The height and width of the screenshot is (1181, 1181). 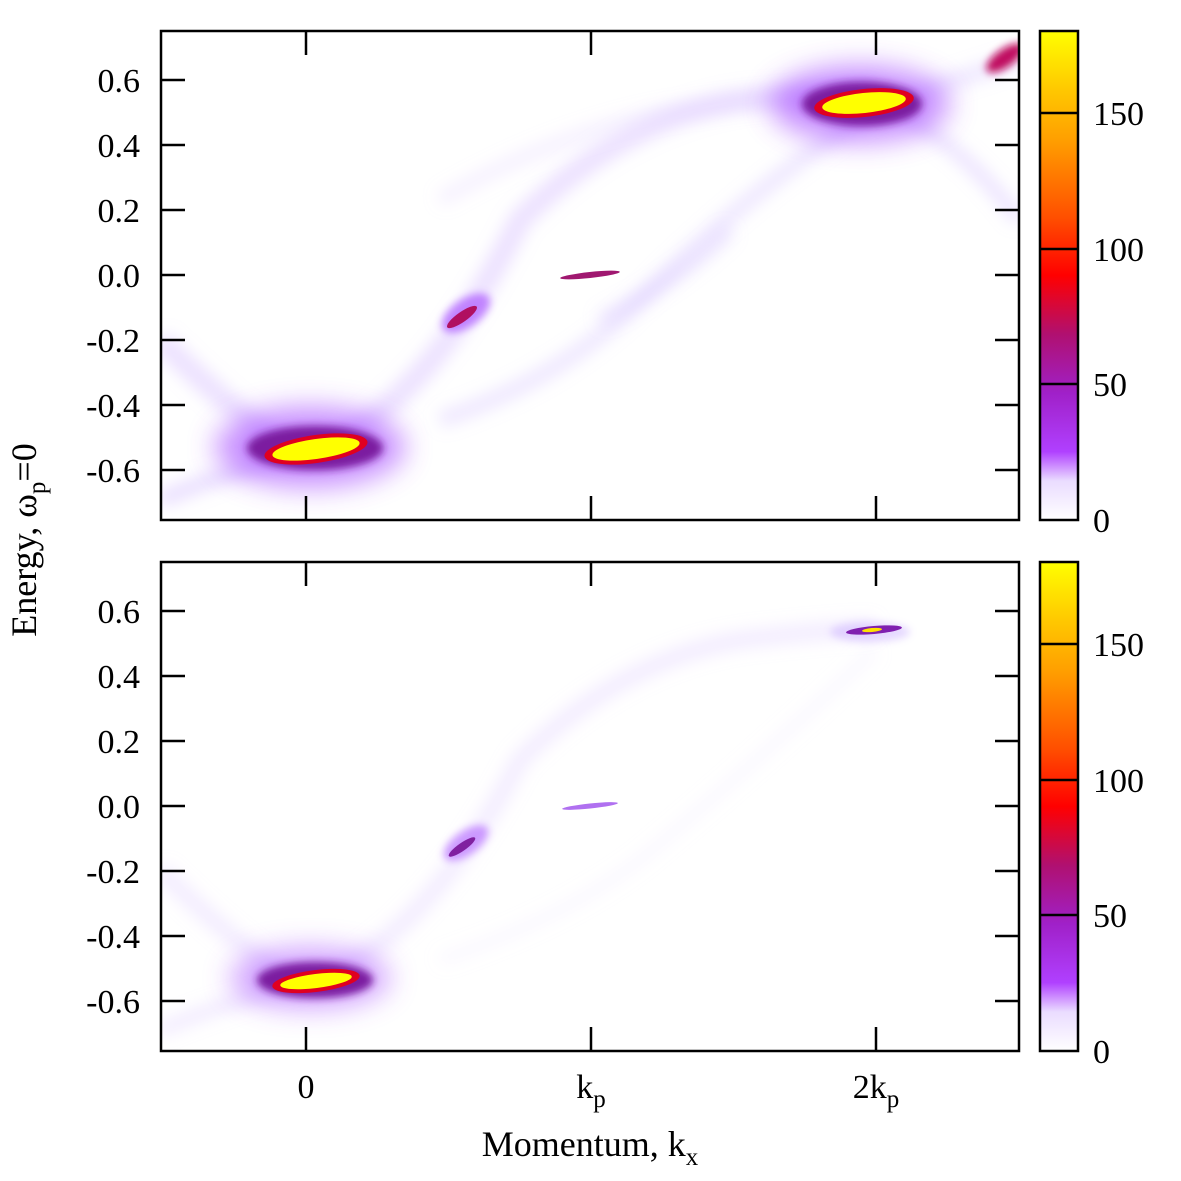 I want to click on top-cbar-label: 150, so click(x=1118, y=114).